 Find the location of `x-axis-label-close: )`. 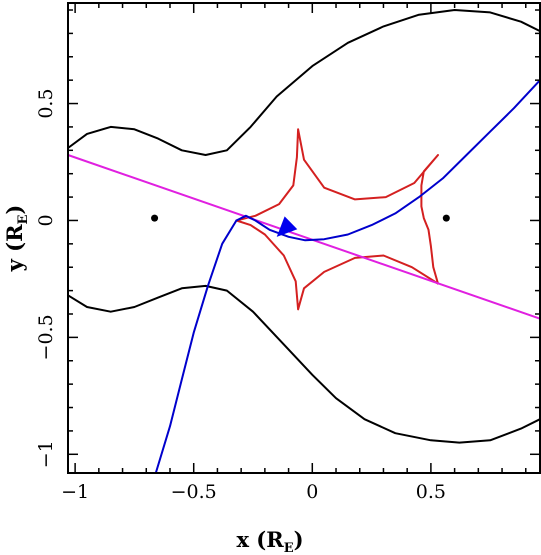

x-axis-label-close: ) is located at coordinates (299, 539).